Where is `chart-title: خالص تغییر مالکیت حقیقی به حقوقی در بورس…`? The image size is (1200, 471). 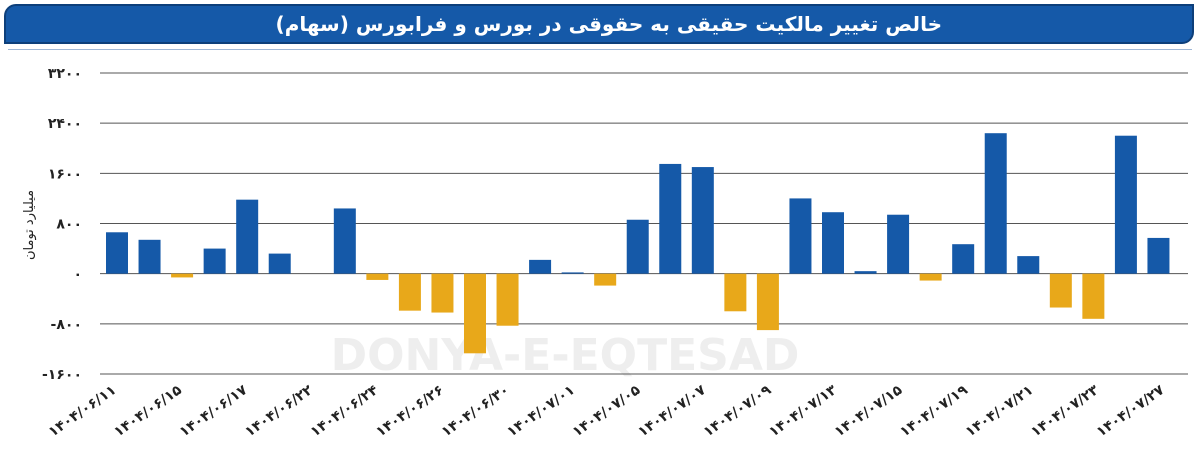 chart-title: خالص تغییر مالکیت حقیقی به حقوقی در بورس… is located at coordinates (608, 24).